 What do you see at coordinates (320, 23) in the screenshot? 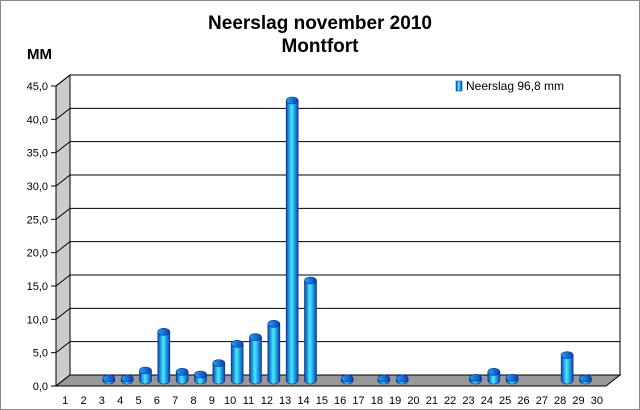
I see `chart-title: Neerslag november 2010` at bounding box center [320, 23].